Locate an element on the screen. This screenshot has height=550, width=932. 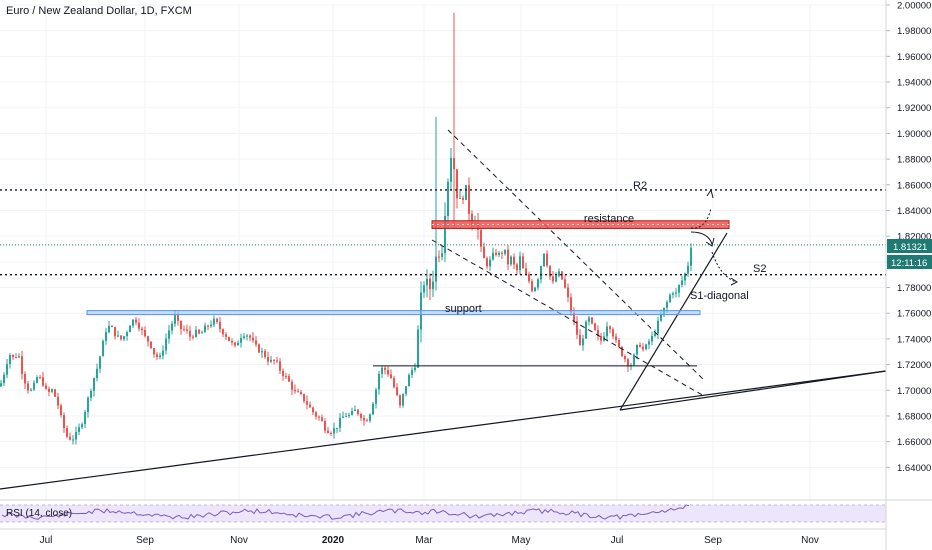
support-zone is located at coordinates (393, 313).